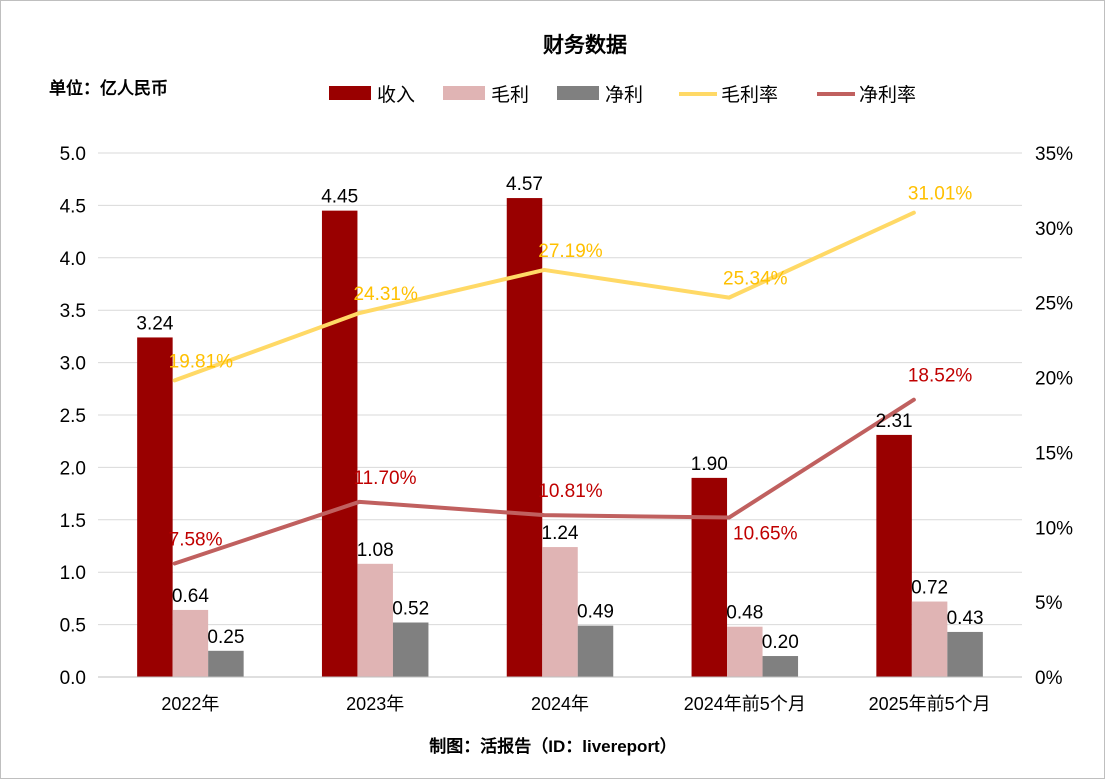  I want to click on y-left-tick: 2.5, so click(73, 416).